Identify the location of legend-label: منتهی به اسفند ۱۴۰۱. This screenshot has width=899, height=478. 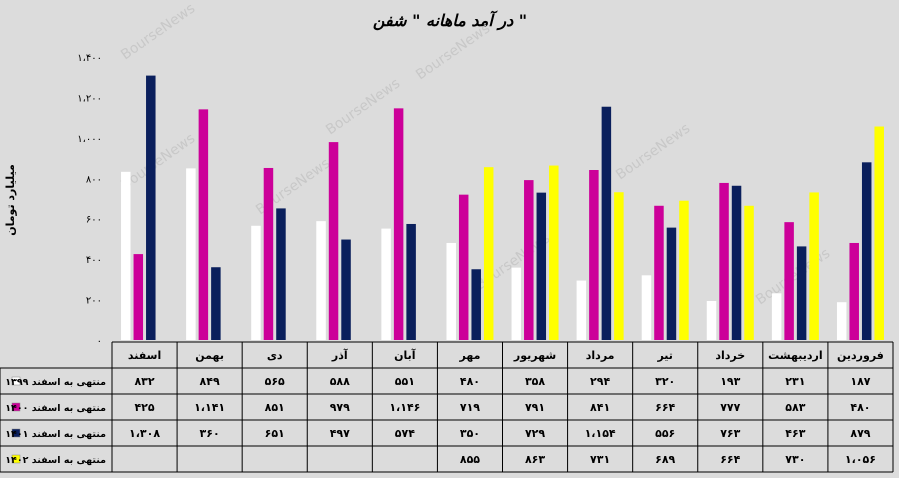
(55, 434).